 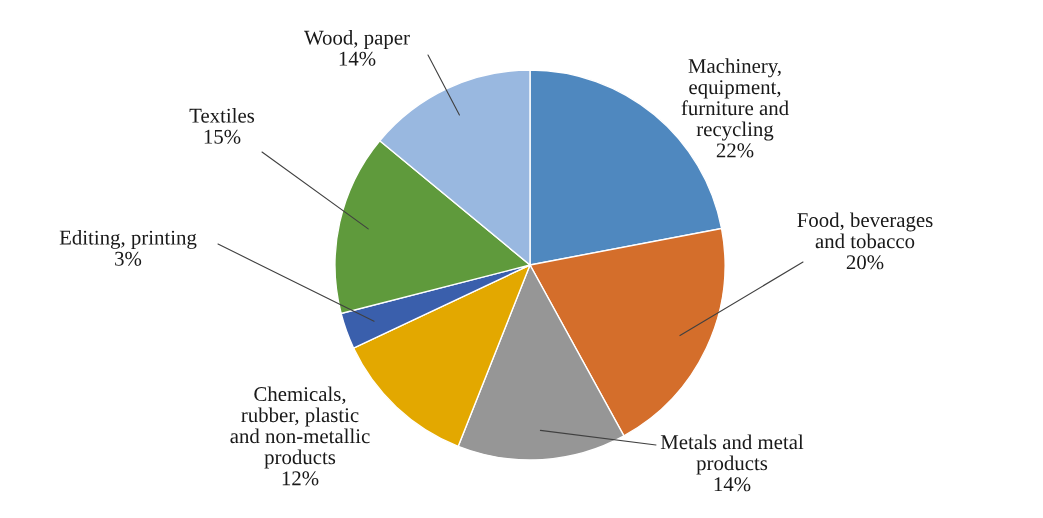 I want to click on data-label: 22%, so click(x=735, y=150).